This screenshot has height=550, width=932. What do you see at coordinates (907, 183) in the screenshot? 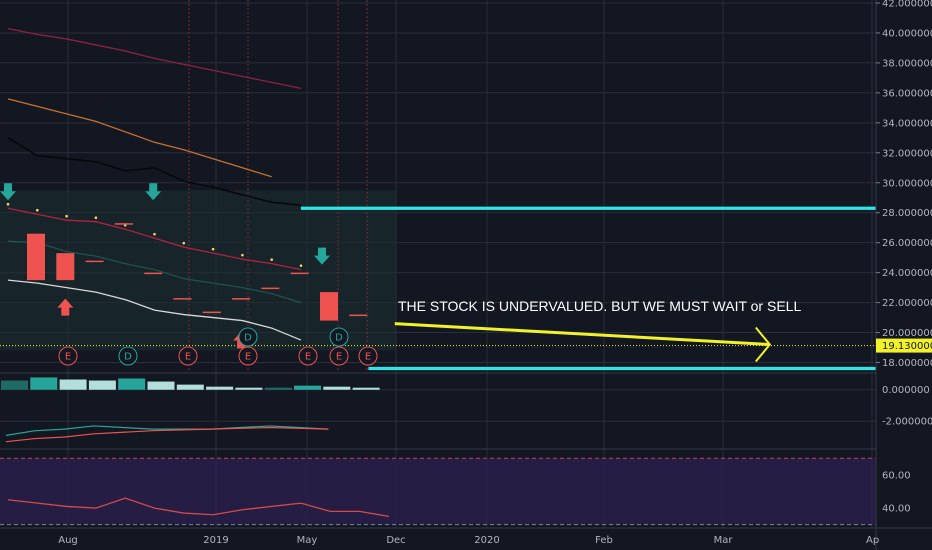
I see `price-tick-label: 30.000000` at bounding box center [907, 183].